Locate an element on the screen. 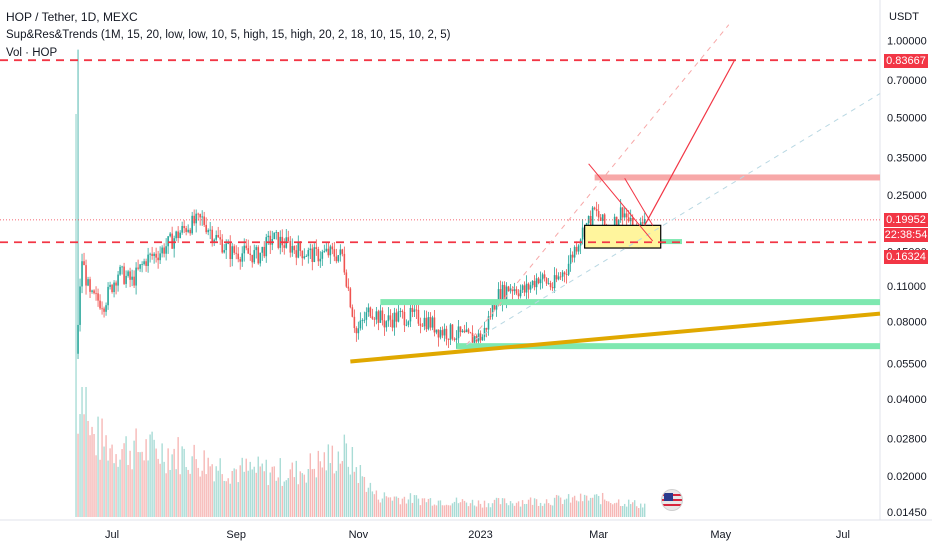  us-flag-icon is located at coordinates (672, 500).